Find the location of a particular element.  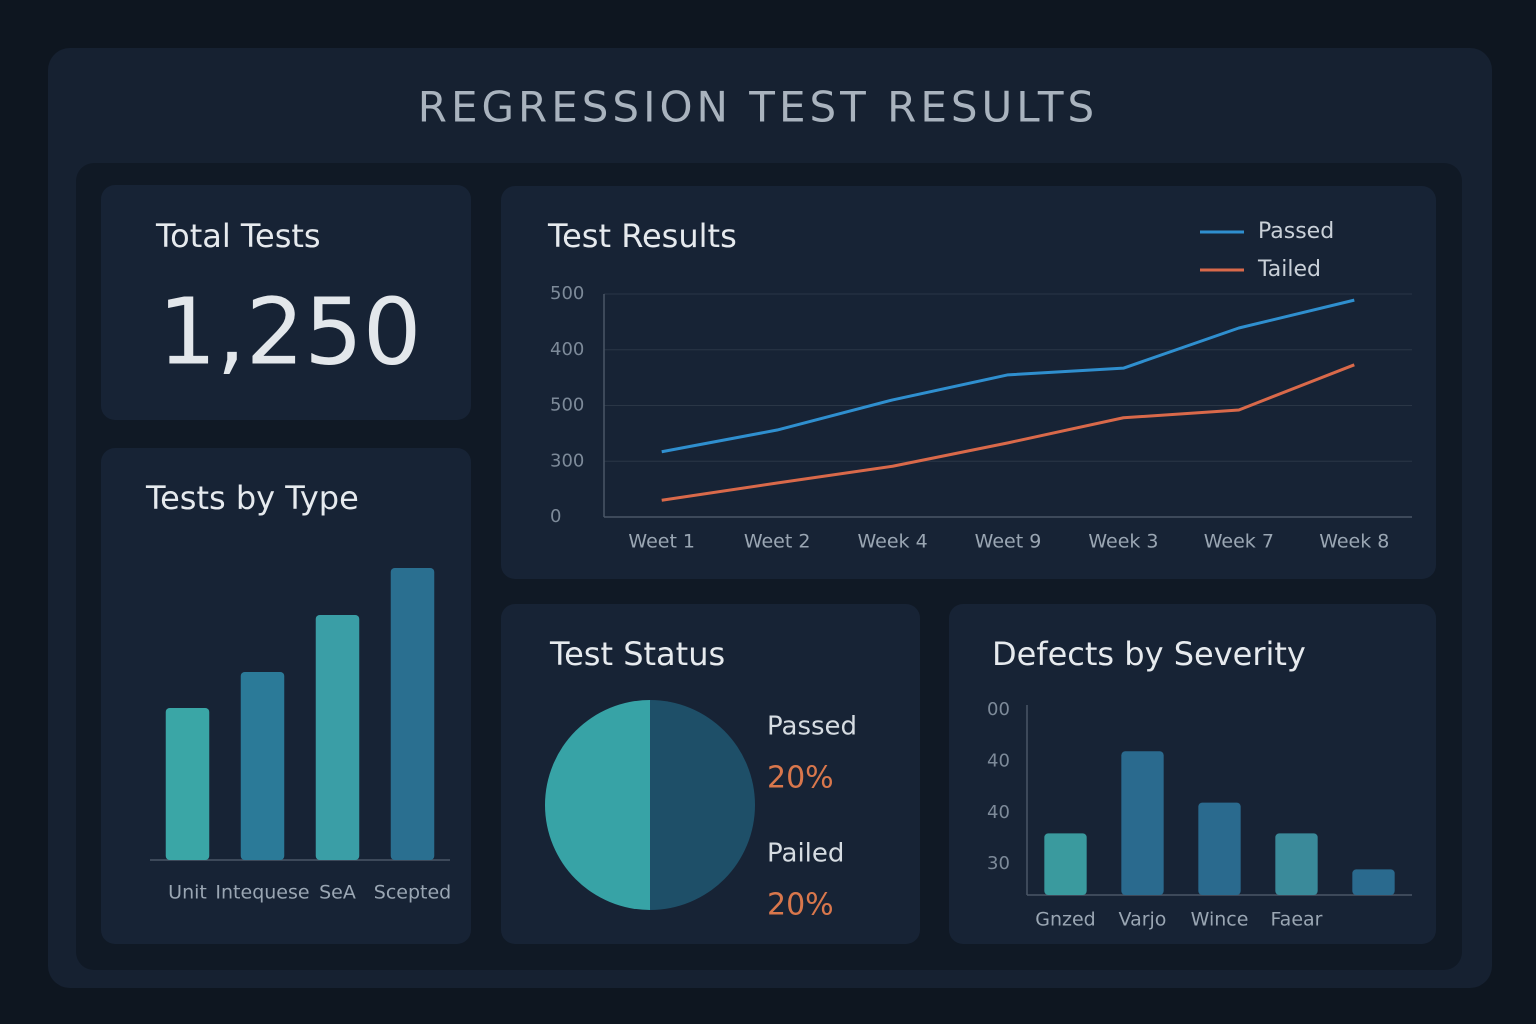

x-tick-label: Week 4 is located at coordinates (892, 542).